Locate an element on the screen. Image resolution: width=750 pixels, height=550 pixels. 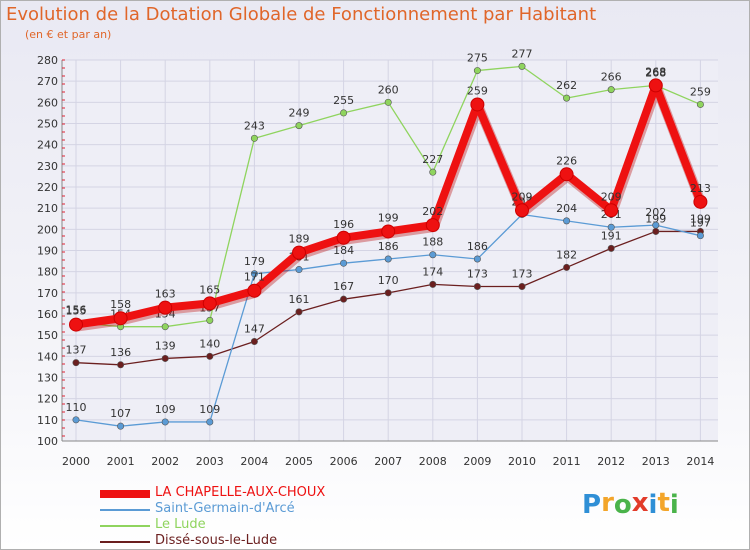
y-tick-label: 190 is located at coordinates (47, 251).